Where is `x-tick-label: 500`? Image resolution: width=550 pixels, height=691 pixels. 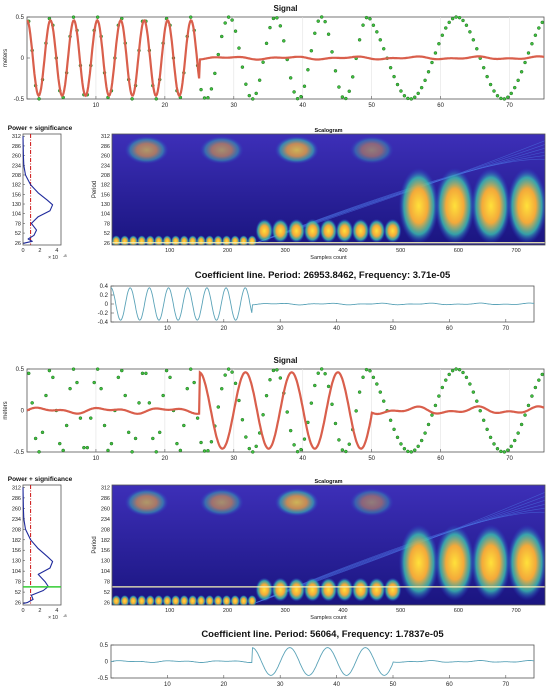
x-tick-label: 500 is located at coordinates (400, 611).